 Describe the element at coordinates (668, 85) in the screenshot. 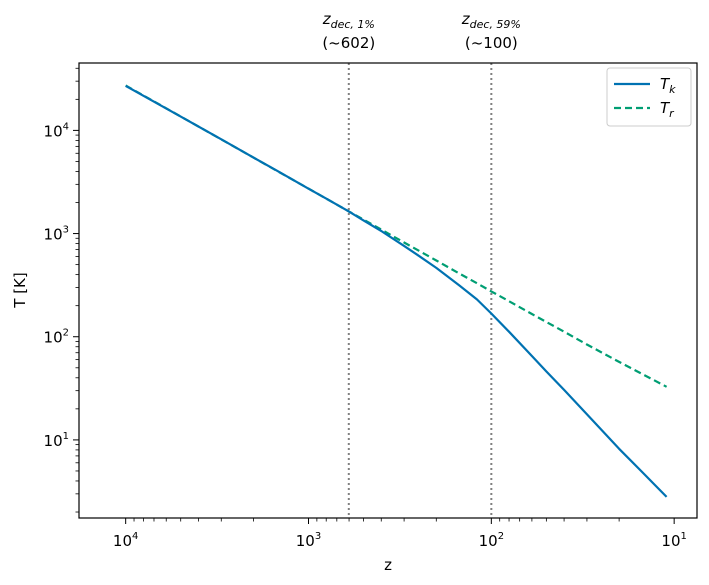

I see `legend-label-k: Tk` at that location.